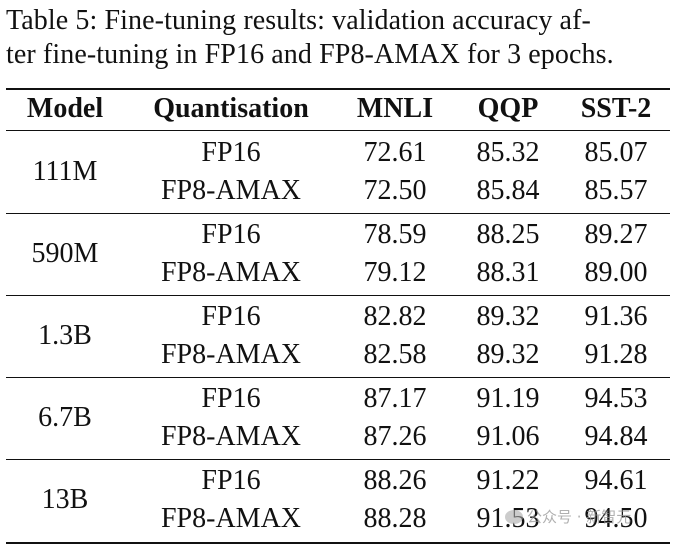  What do you see at coordinates (231, 108) in the screenshot?
I see `header-quantisation: Quantisation` at bounding box center [231, 108].